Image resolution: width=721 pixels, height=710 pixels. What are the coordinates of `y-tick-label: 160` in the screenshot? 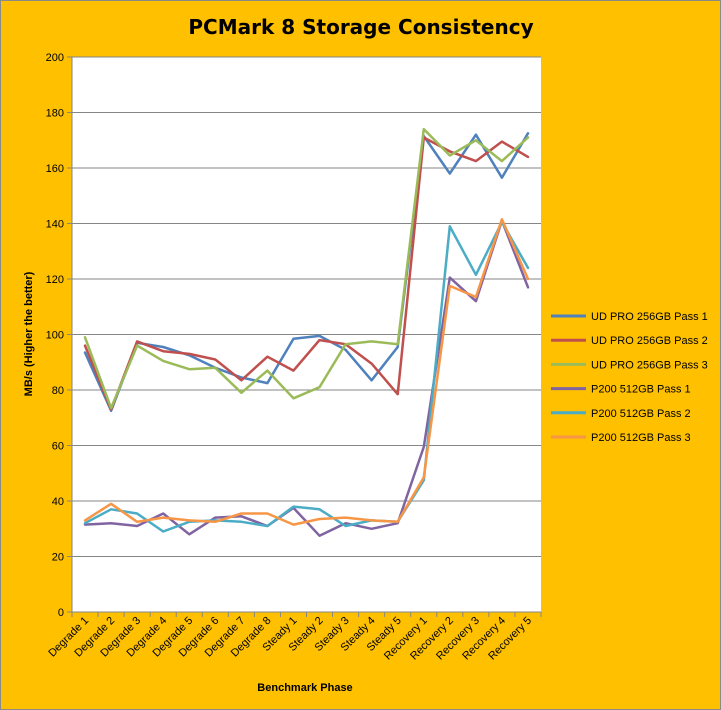 It's located at (55, 169).